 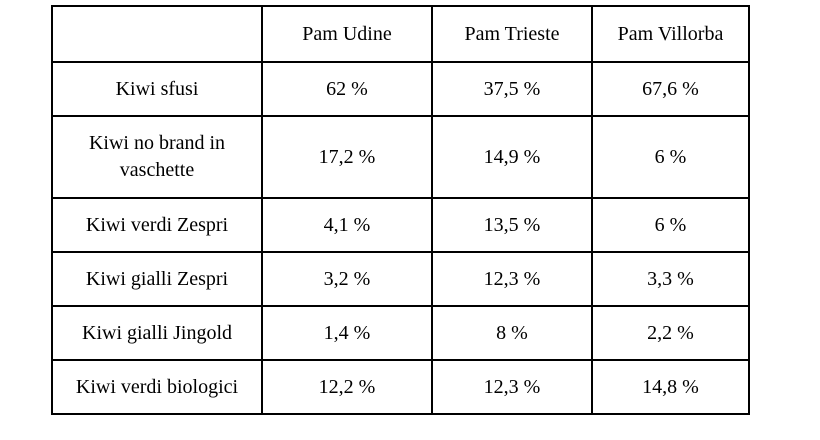 What do you see at coordinates (347, 89) in the screenshot?
I see `table-cell: 62 %` at bounding box center [347, 89].